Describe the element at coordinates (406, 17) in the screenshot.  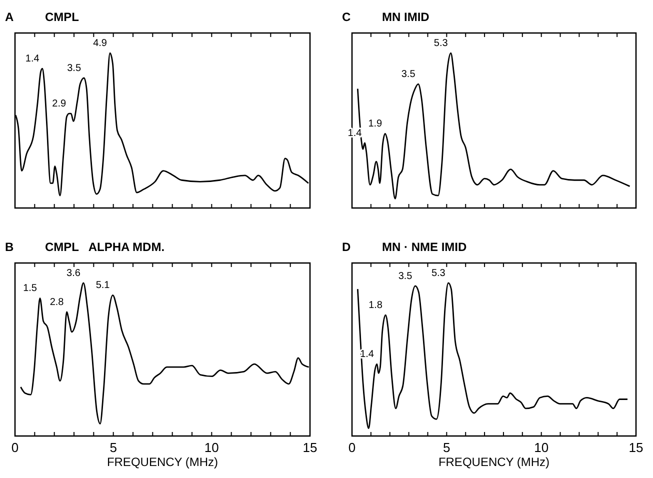
I see `chart-subtitle: MN IMID` at that location.